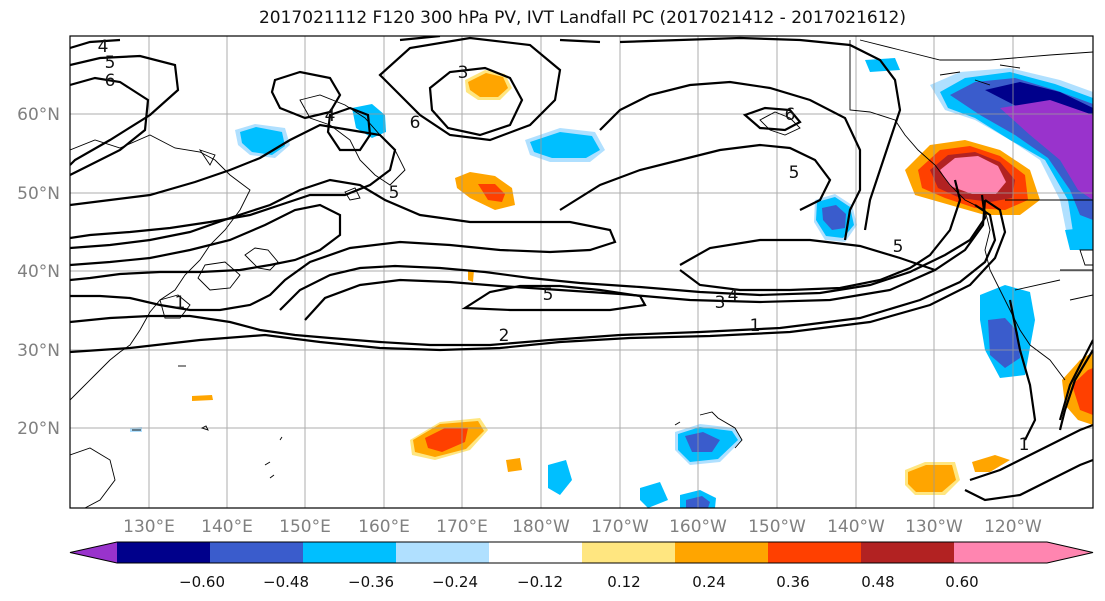 This screenshot has height=601, width=1105. Describe the element at coordinates (384, 527) in the screenshot. I see `lon-tick-label: 160°E` at that location.